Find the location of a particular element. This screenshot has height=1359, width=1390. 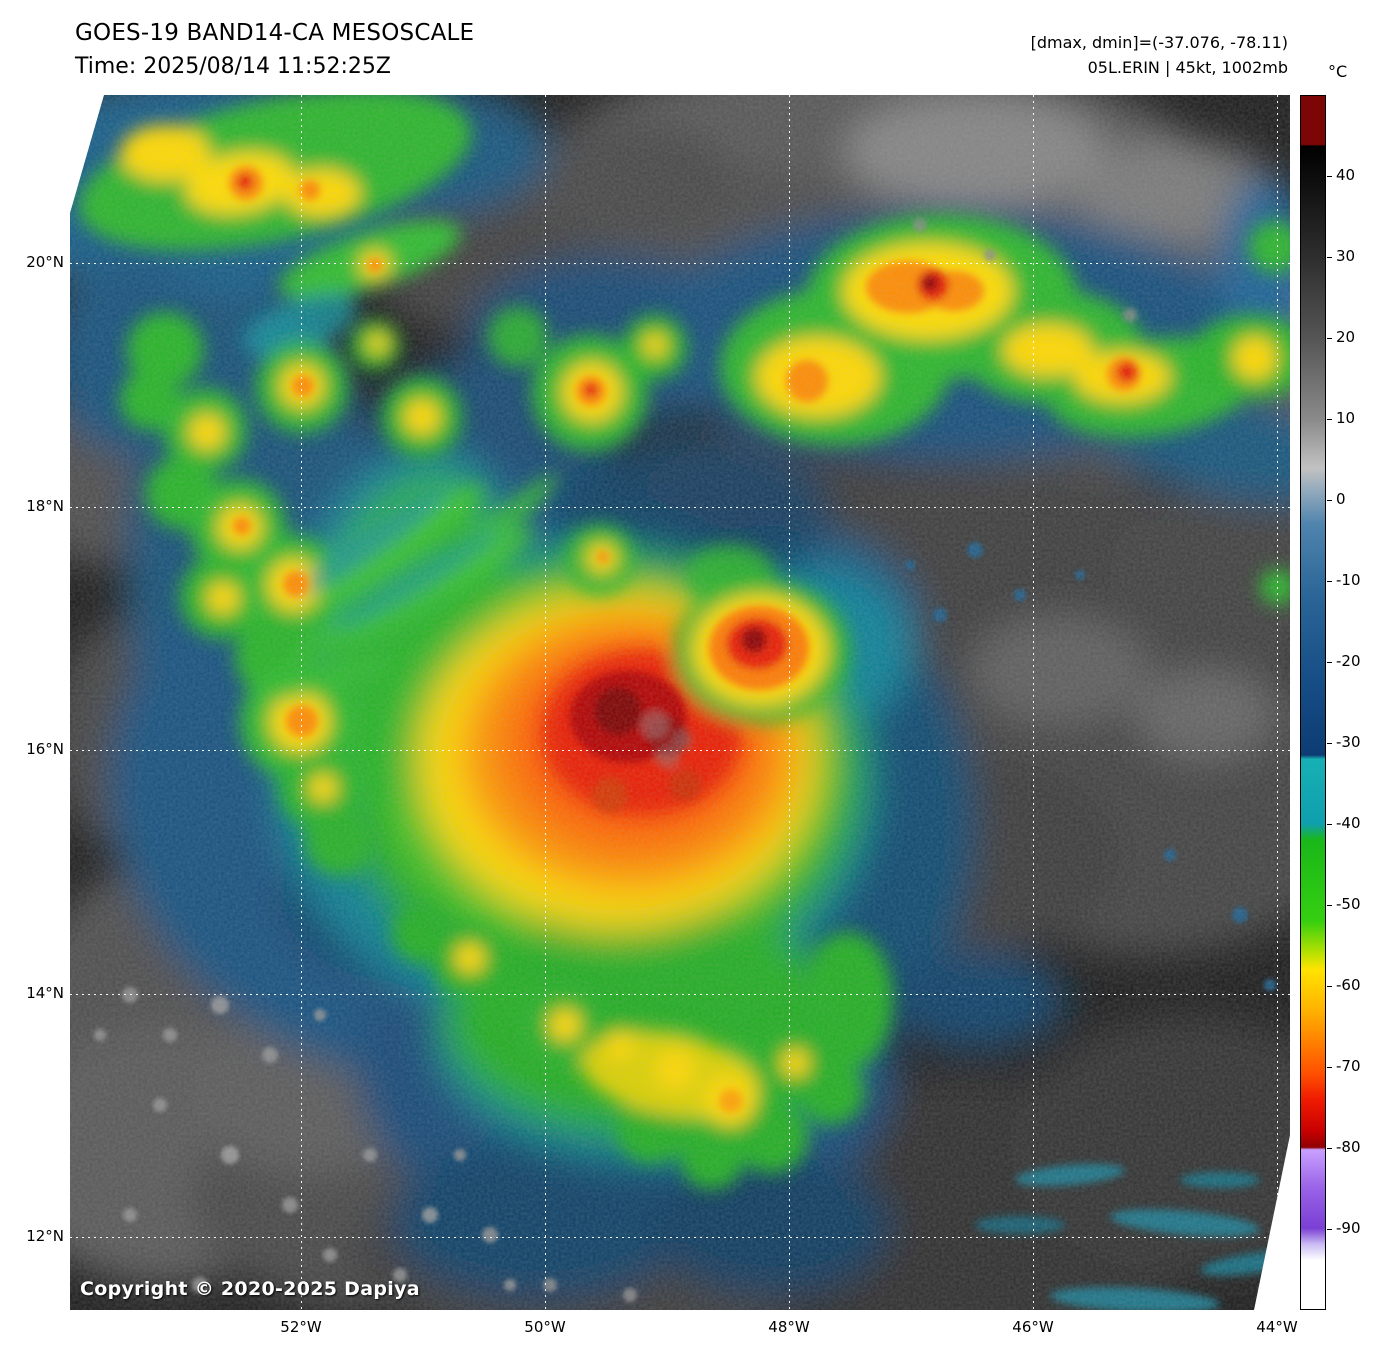

colorbar-tick-label: 20 is located at coordinates (1346, 337).